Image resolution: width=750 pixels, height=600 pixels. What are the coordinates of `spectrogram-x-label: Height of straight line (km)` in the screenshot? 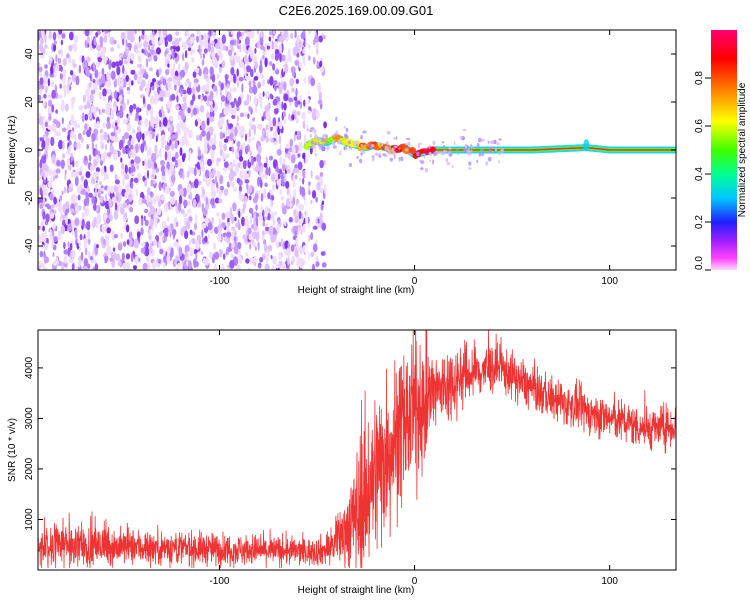 It's located at (356, 290).